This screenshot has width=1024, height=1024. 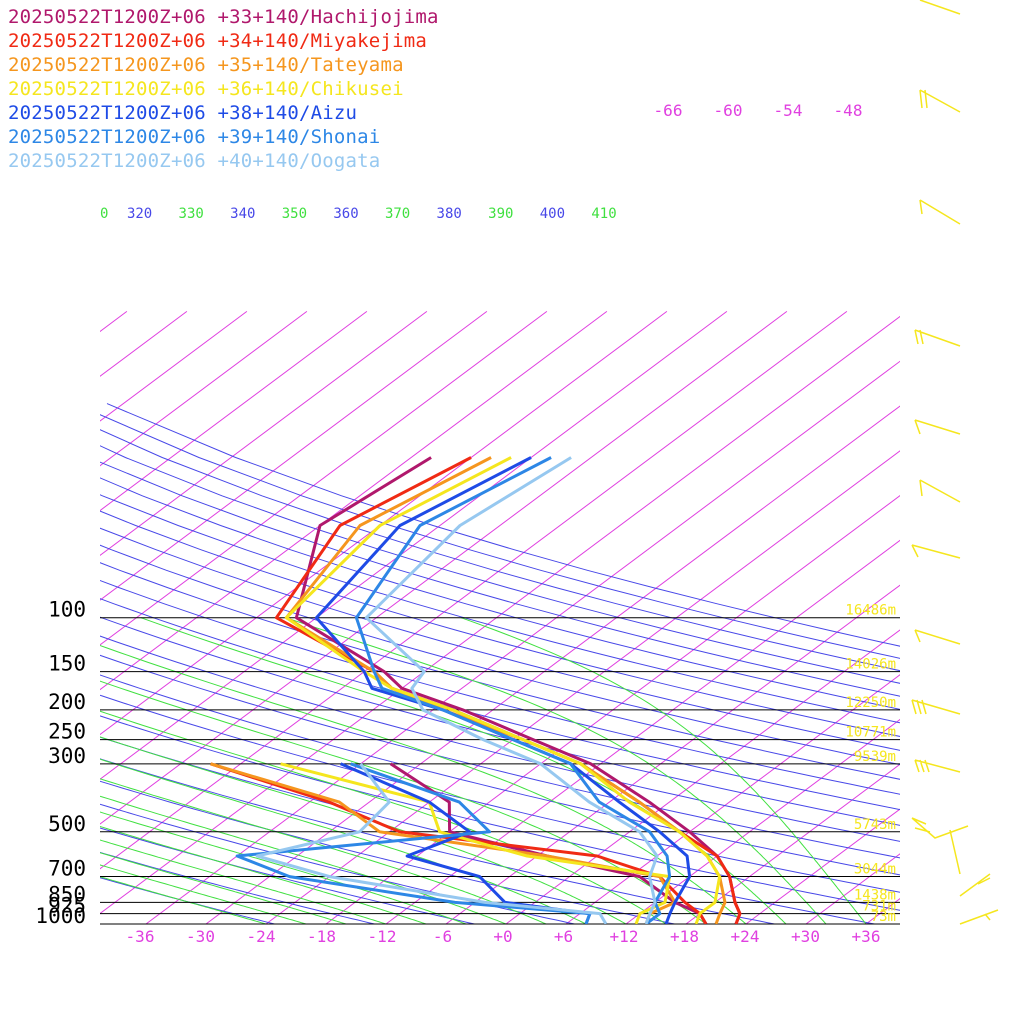 What do you see at coordinates (261, 936) in the screenshot?
I see `x-tick-label: -24` at bounding box center [261, 936].